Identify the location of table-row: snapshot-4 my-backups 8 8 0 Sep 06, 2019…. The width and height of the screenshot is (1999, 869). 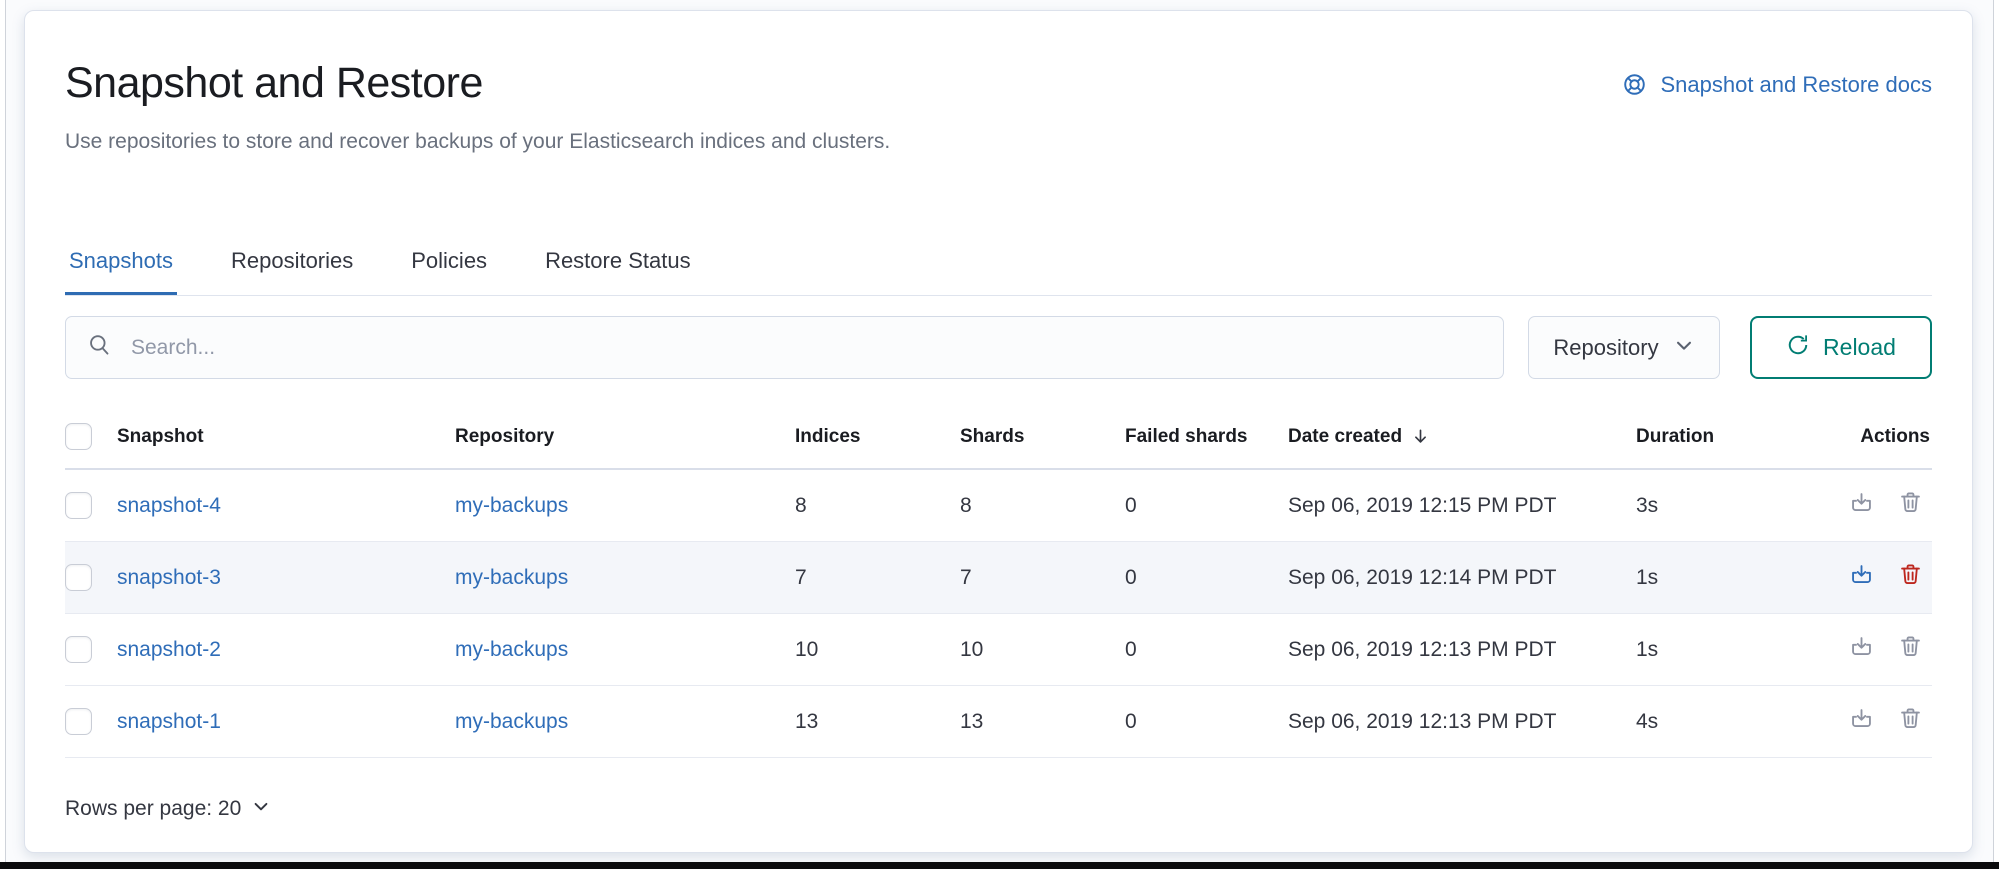
(998, 505).